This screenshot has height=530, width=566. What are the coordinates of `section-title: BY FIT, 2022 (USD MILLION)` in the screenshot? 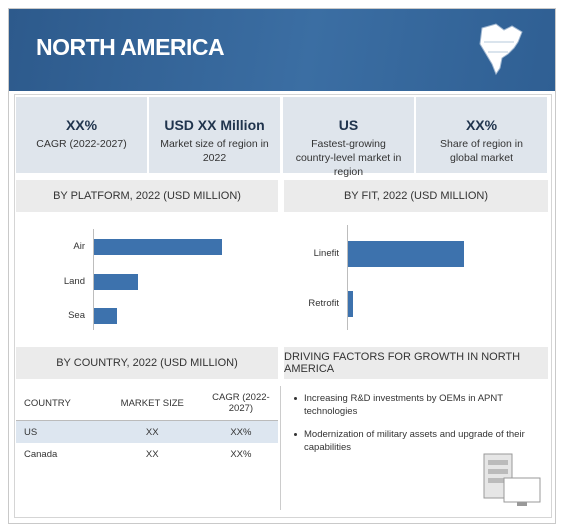 It's located at (416, 196).